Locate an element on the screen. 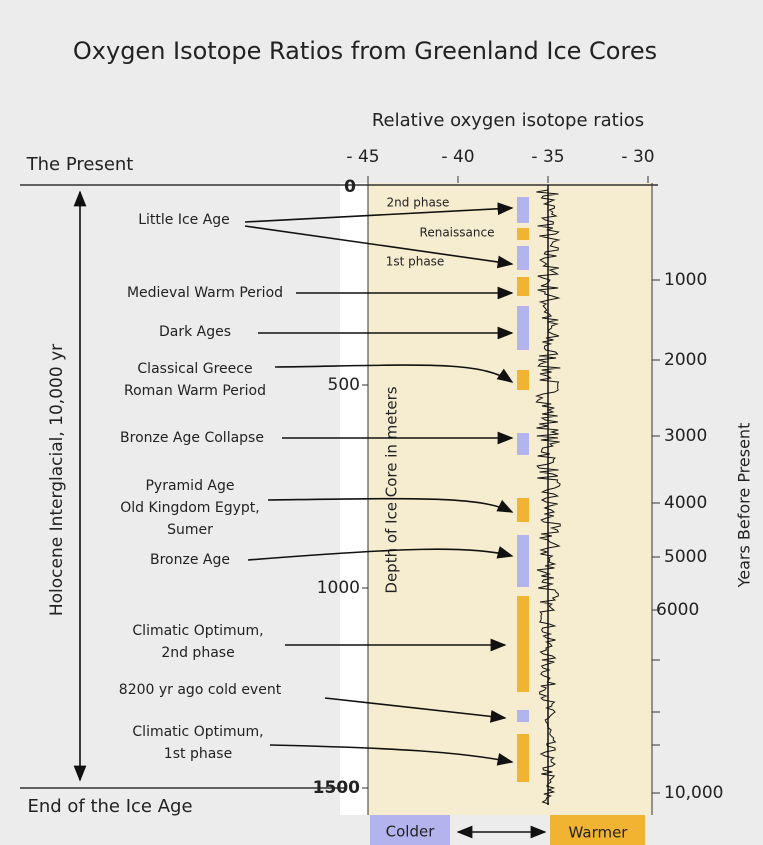  event-label: Little Ice Age is located at coordinates (184, 220).